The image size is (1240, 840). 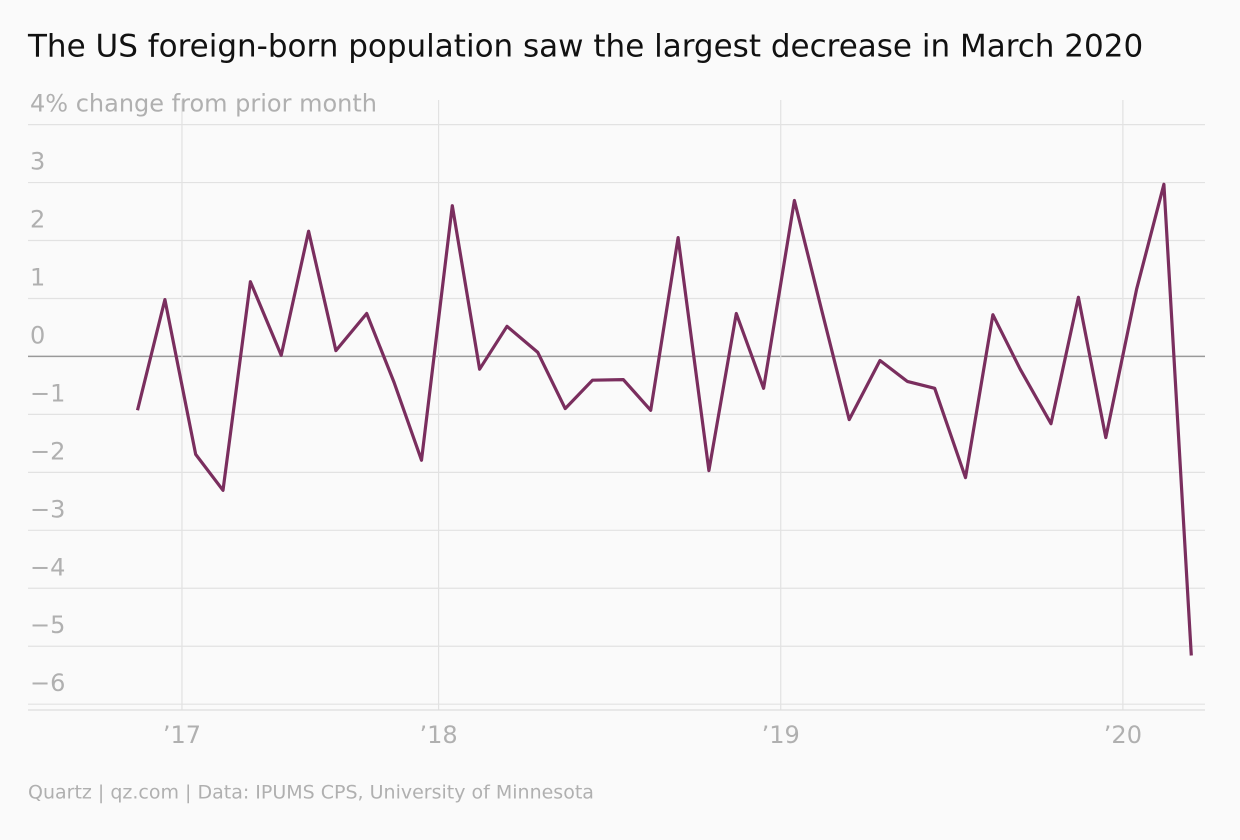 I want to click on y-tick-label: 1, so click(x=37, y=277).